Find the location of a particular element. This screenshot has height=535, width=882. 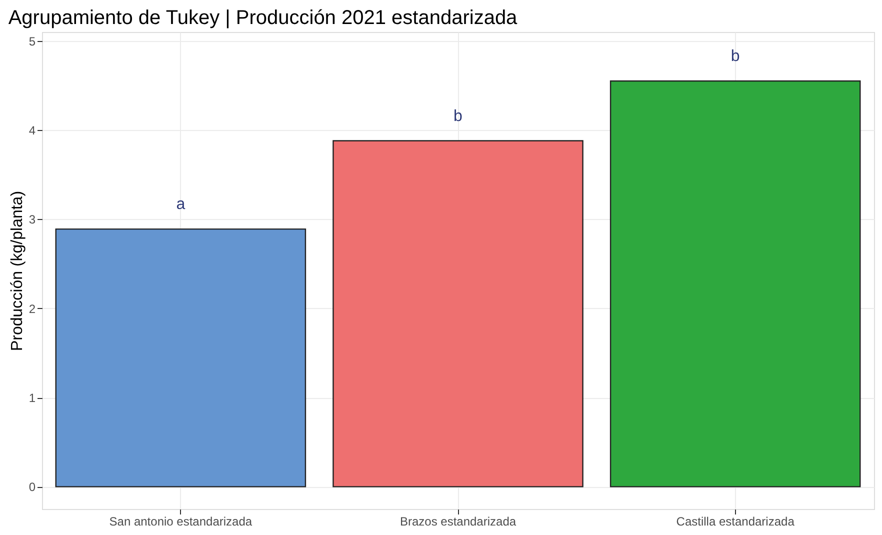

annotation: a is located at coordinates (181, 205).